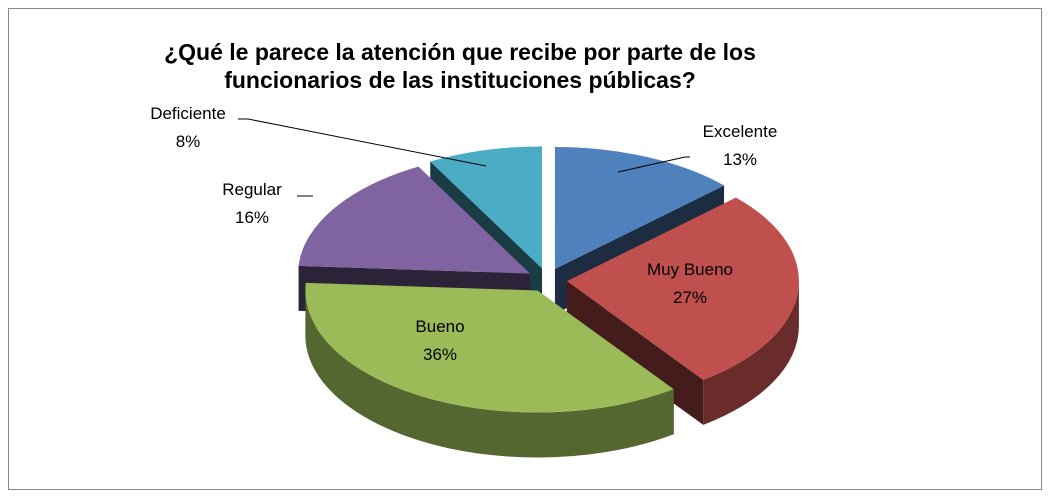  Describe the element at coordinates (439, 326) in the screenshot. I see `data-label-category: Bueno` at that location.